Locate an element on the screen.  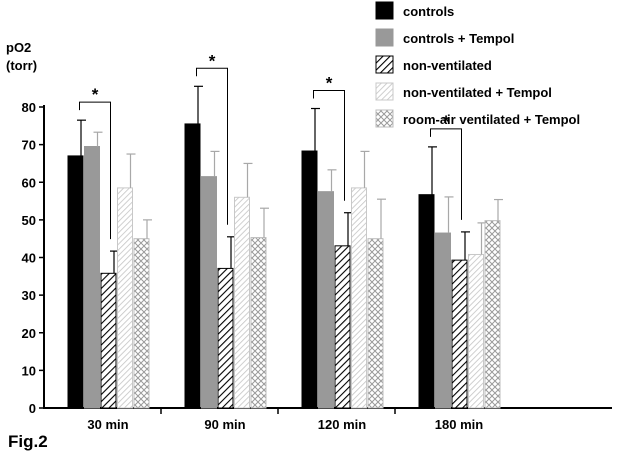
y-tick-label: 20 is located at coordinates (29, 333).